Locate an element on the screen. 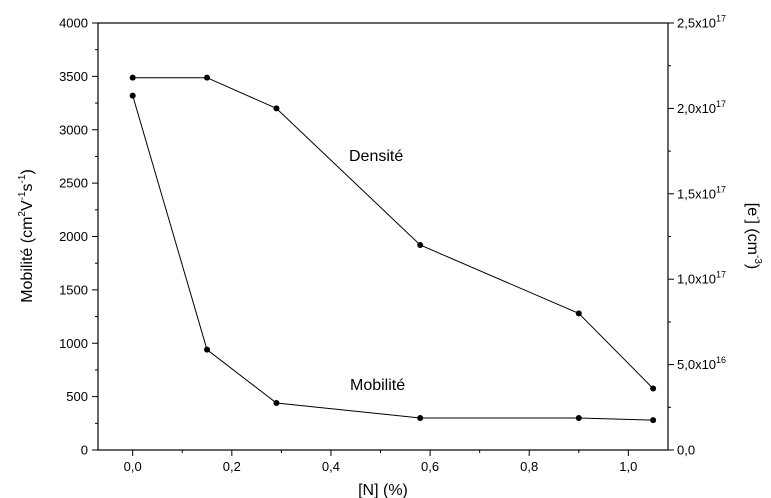  left-y-tick-label: 0 is located at coordinates (84, 450).